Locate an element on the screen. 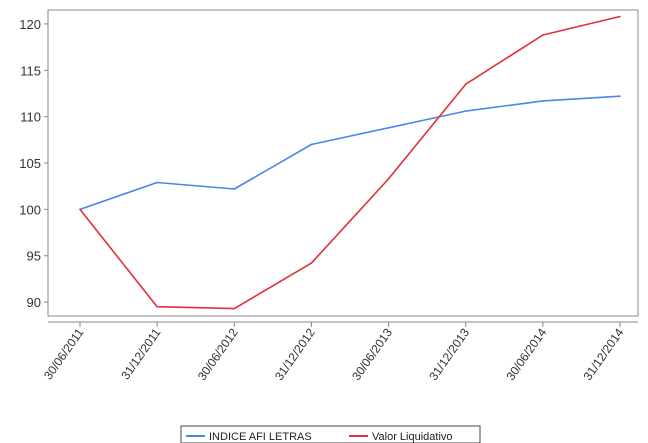 Image resolution: width=648 pixels, height=443 pixels. y-tick-label: 95 is located at coordinates (34, 256).